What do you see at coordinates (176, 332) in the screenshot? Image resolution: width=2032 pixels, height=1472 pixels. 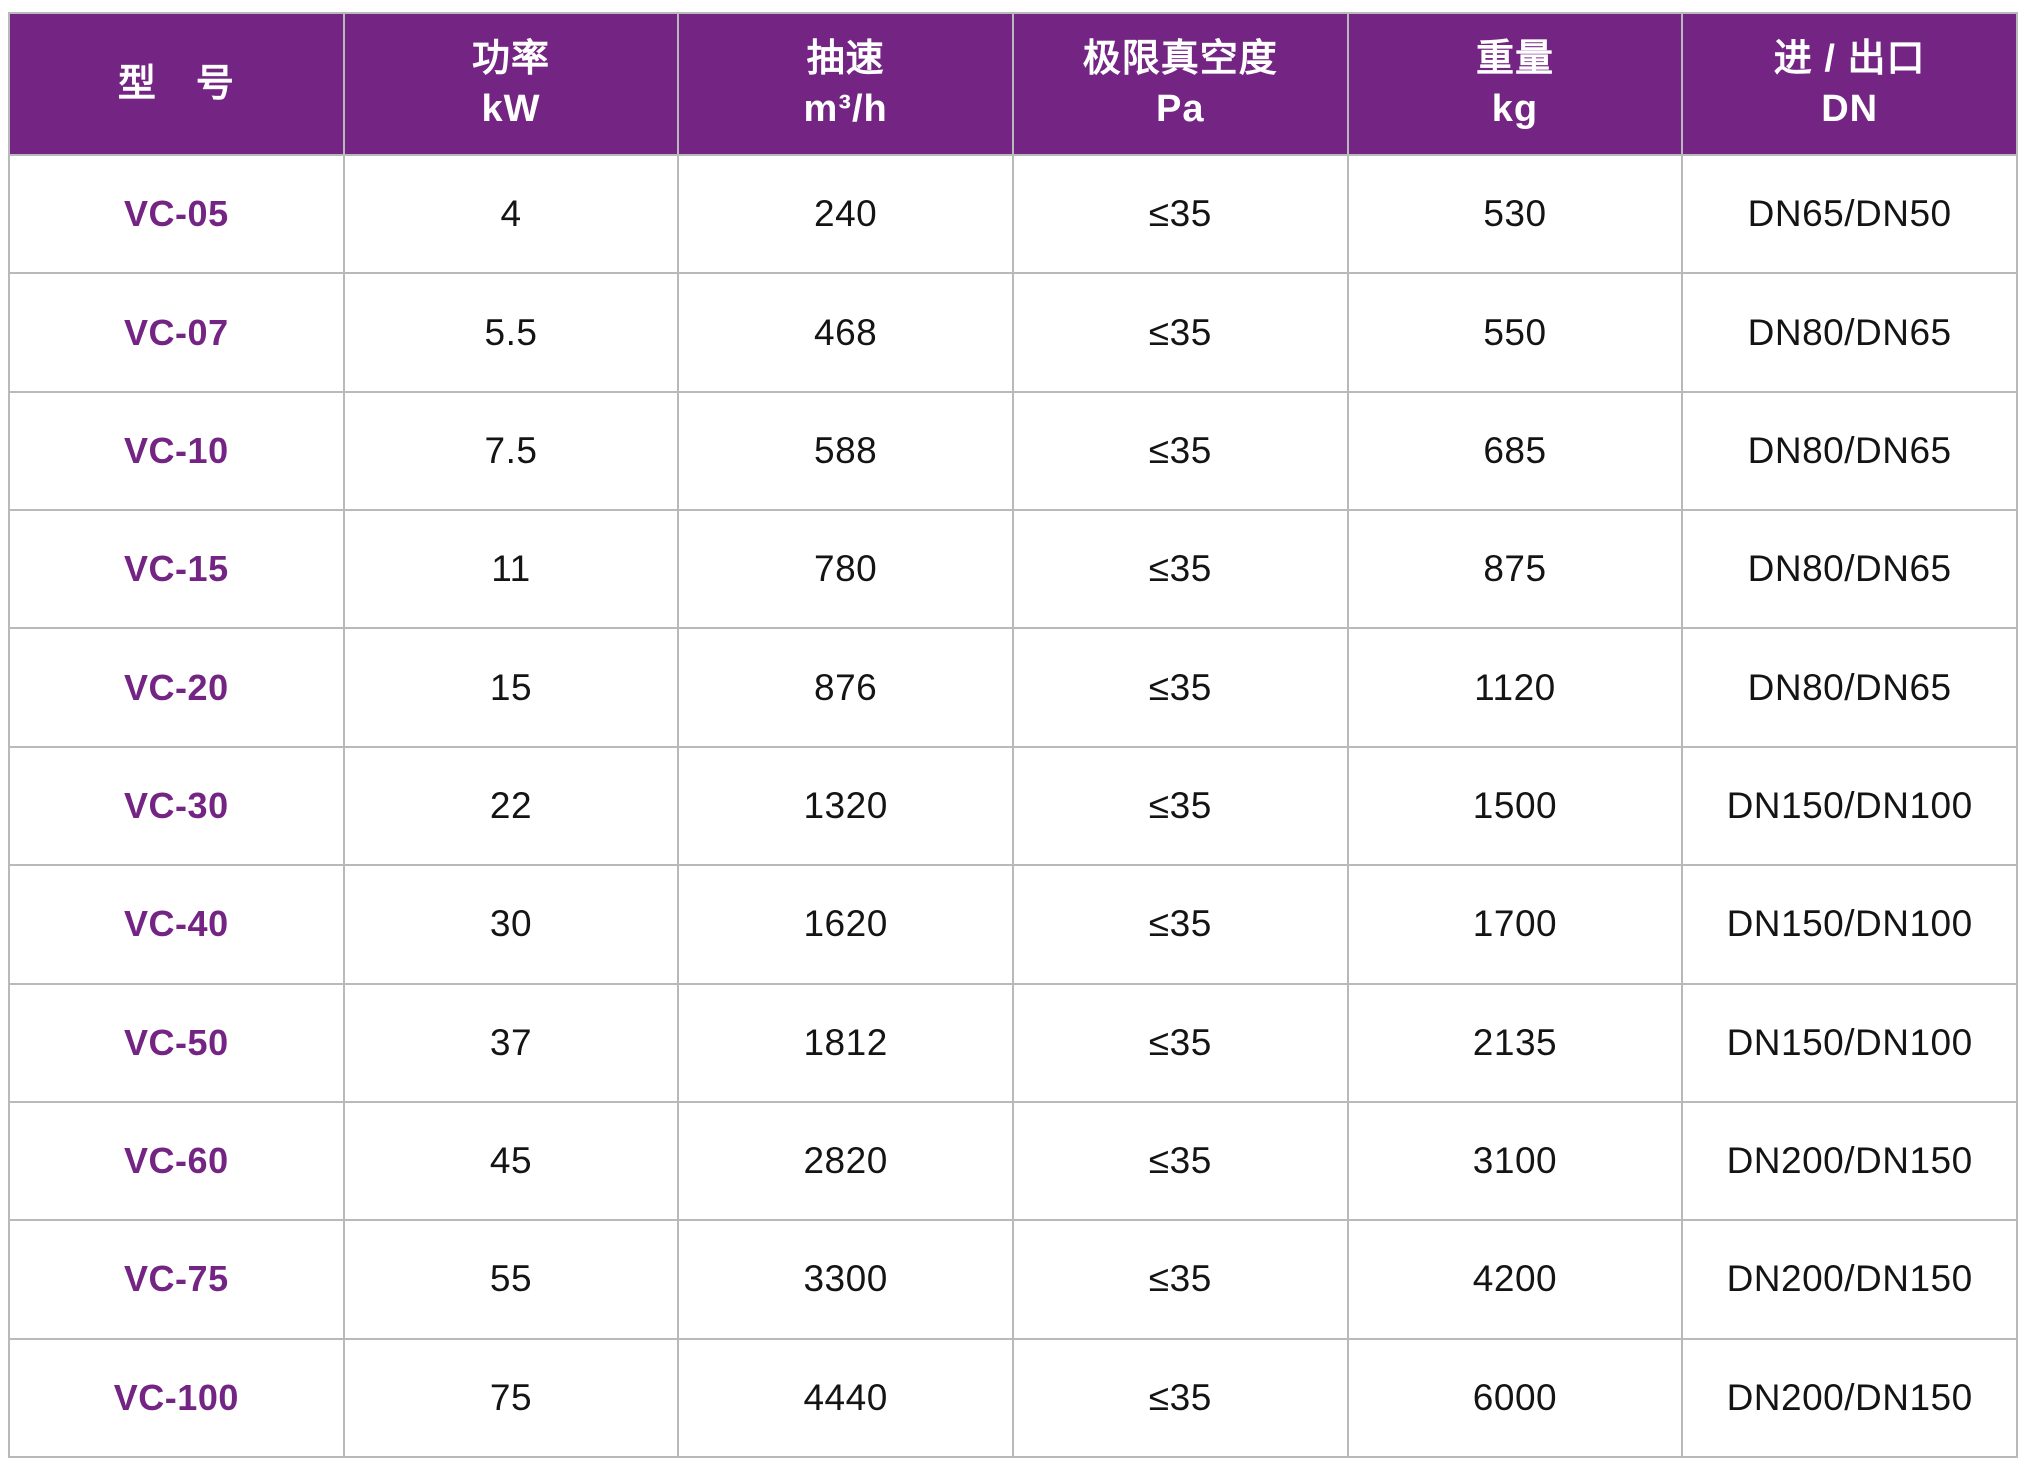 I see `cell-model: VC-07` at bounding box center [176, 332].